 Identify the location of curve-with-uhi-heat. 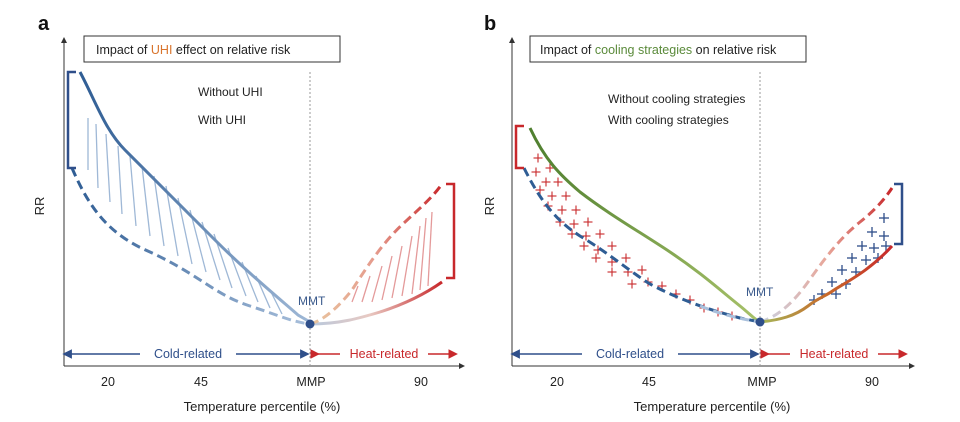
(376, 254).